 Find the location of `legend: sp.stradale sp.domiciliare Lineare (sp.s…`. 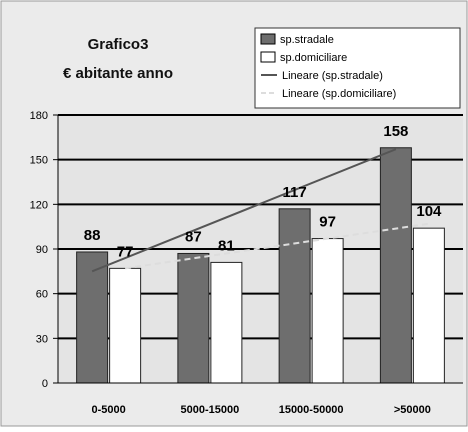

legend: sp.stradale sp.domiciliare Lineare (sp.s… is located at coordinates (357, 68).